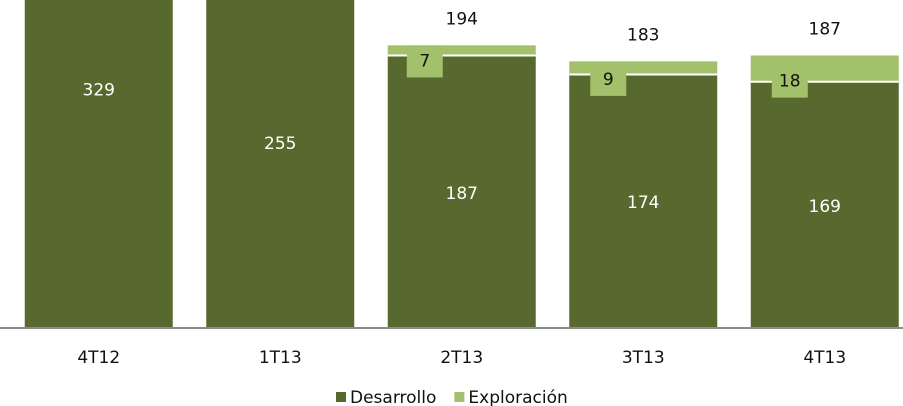 The height and width of the screenshot is (406, 903). Describe the element at coordinates (98, 358) in the screenshot. I see `x-tick-label: 4T12` at that location.